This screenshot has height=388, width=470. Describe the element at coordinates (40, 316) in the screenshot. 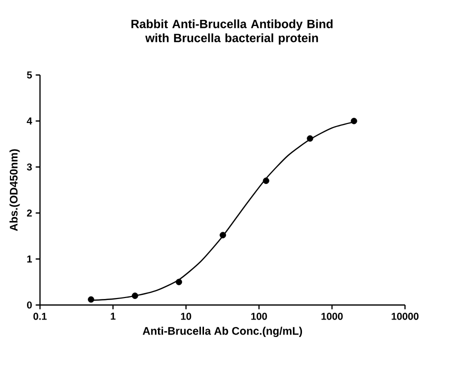

I see `x-tick-label: 0.1` at that location.